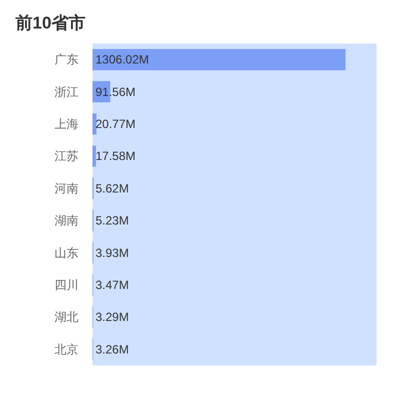 The image size is (405, 395). What do you see at coordinates (66, 59) in the screenshot?
I see `y-tick-label: 广东` at bounding box center [66, 59].